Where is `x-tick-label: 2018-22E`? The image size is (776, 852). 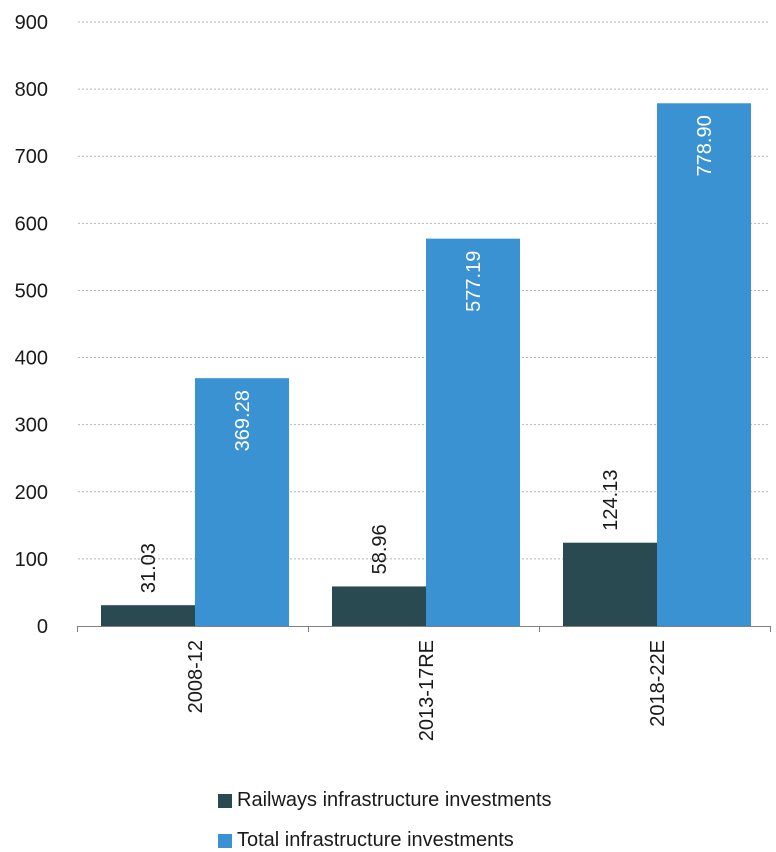
x-tick-label: 2018-22E is located at coordinates (658, 683).